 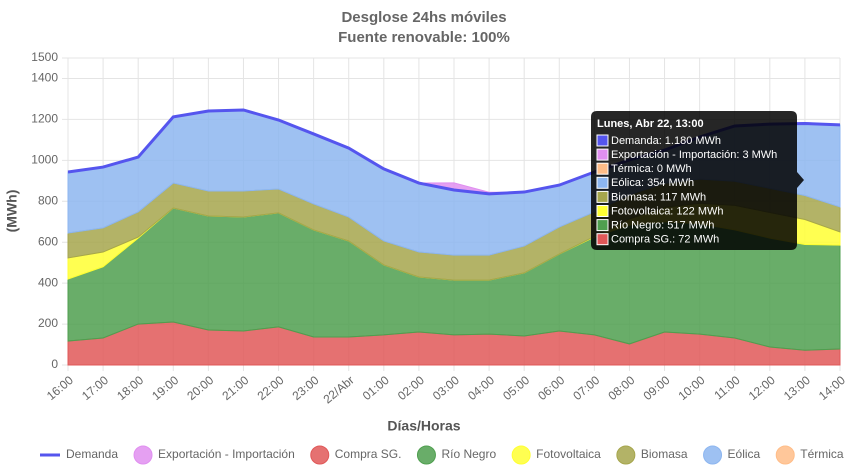 What do you see at coordinates (822, 454) in the screenshot?
I see `legend-label: Térmica` at bounding box center [822, 454].